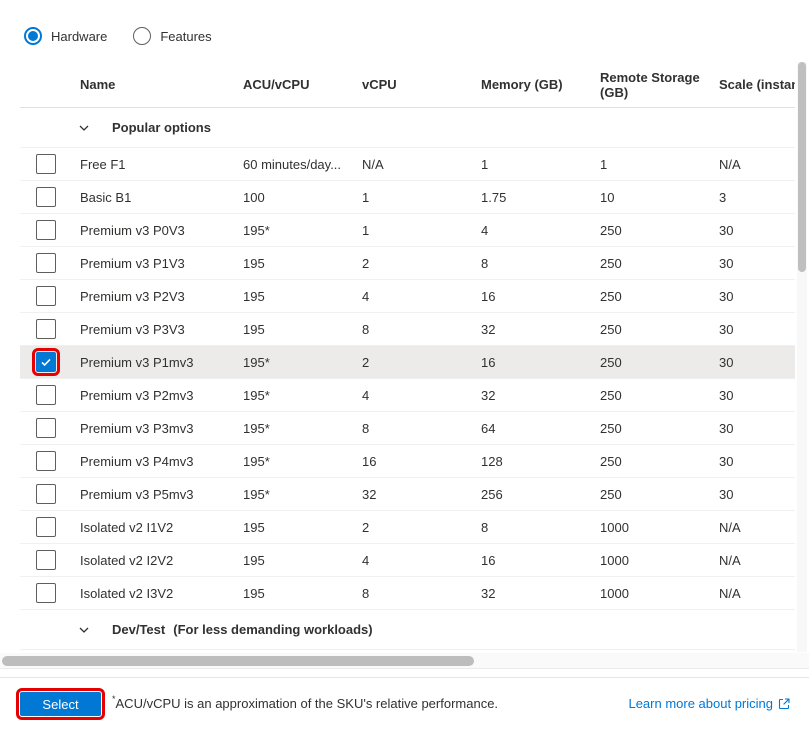 The height and width of the screenshot is (734, 809). What do you see at coordinates (407, 164) in the screenshot?
I see `table-row: Free F1 60 minutes/day... N/A 1 1 N/A` at bounding box center [407, 164].